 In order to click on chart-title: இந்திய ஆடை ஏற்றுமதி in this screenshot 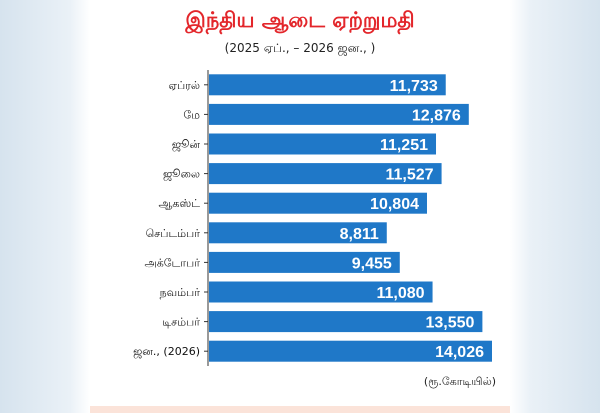, I will do `click(300, 20)`.